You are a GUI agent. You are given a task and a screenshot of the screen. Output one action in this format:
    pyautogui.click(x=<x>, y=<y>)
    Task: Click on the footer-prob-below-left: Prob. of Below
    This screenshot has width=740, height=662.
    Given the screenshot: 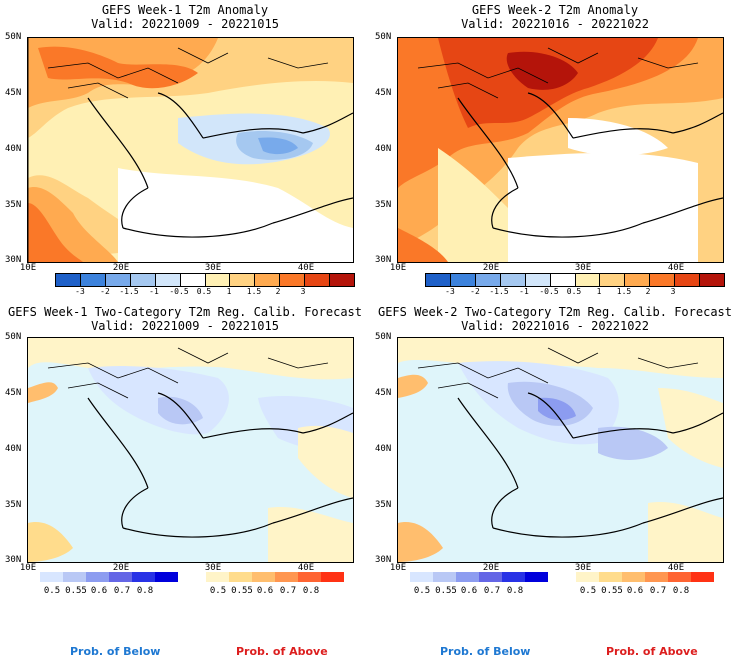 What is the action you would take?
    pyautogui.click(x=115, y=651)
    